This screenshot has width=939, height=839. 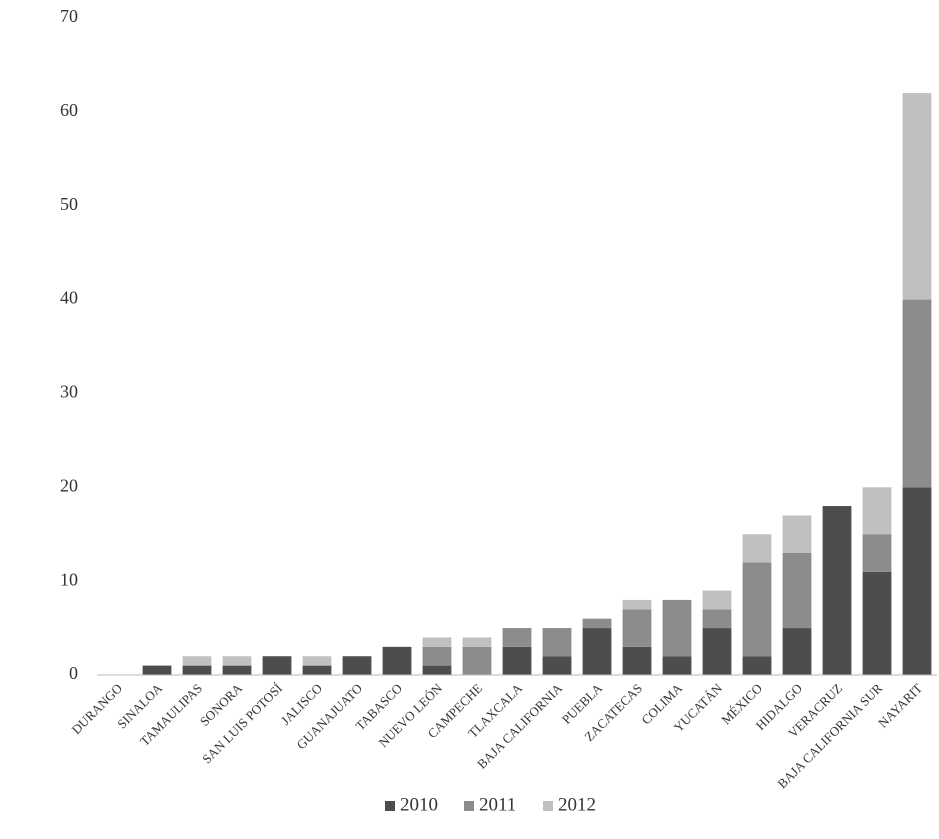 What do you see at coordinates (419, 804) in the screenshot?
I see `legend-label: 2010` at bounding box center [419, 804].